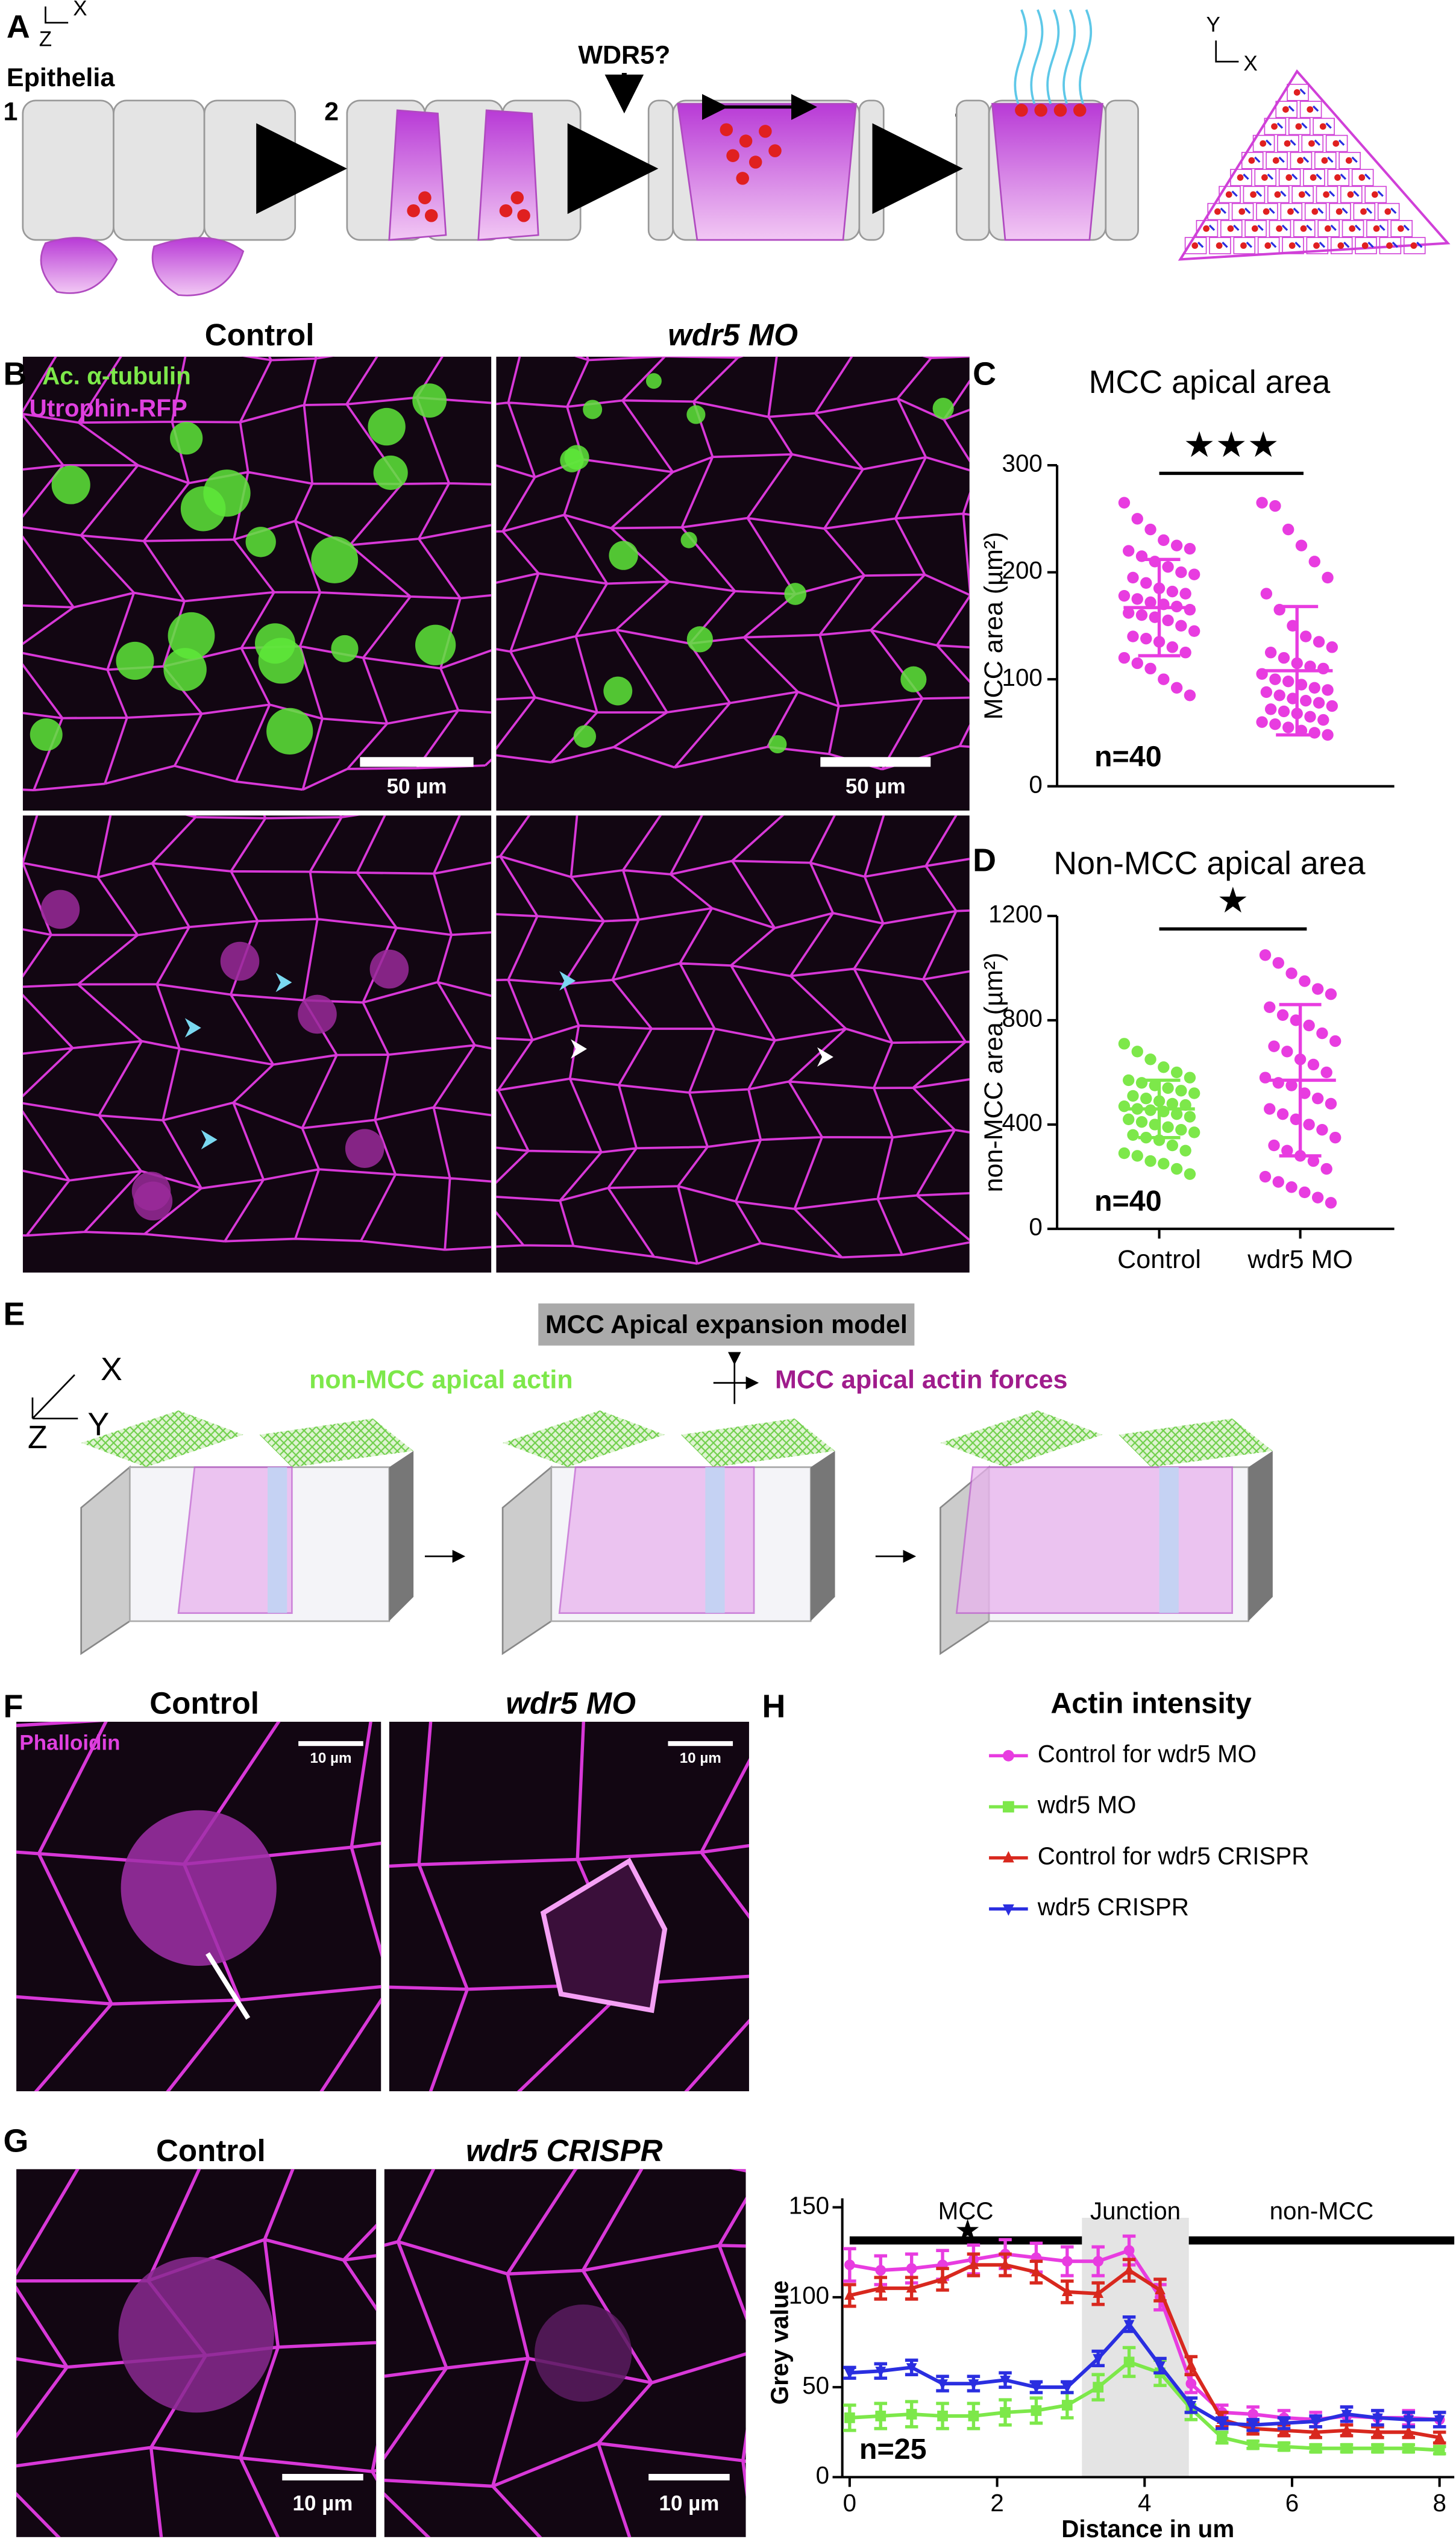  What do you see at coordinates (984, 860) in the screenshot?
I see `panel-letter: D` at bounding box center [984, 860].